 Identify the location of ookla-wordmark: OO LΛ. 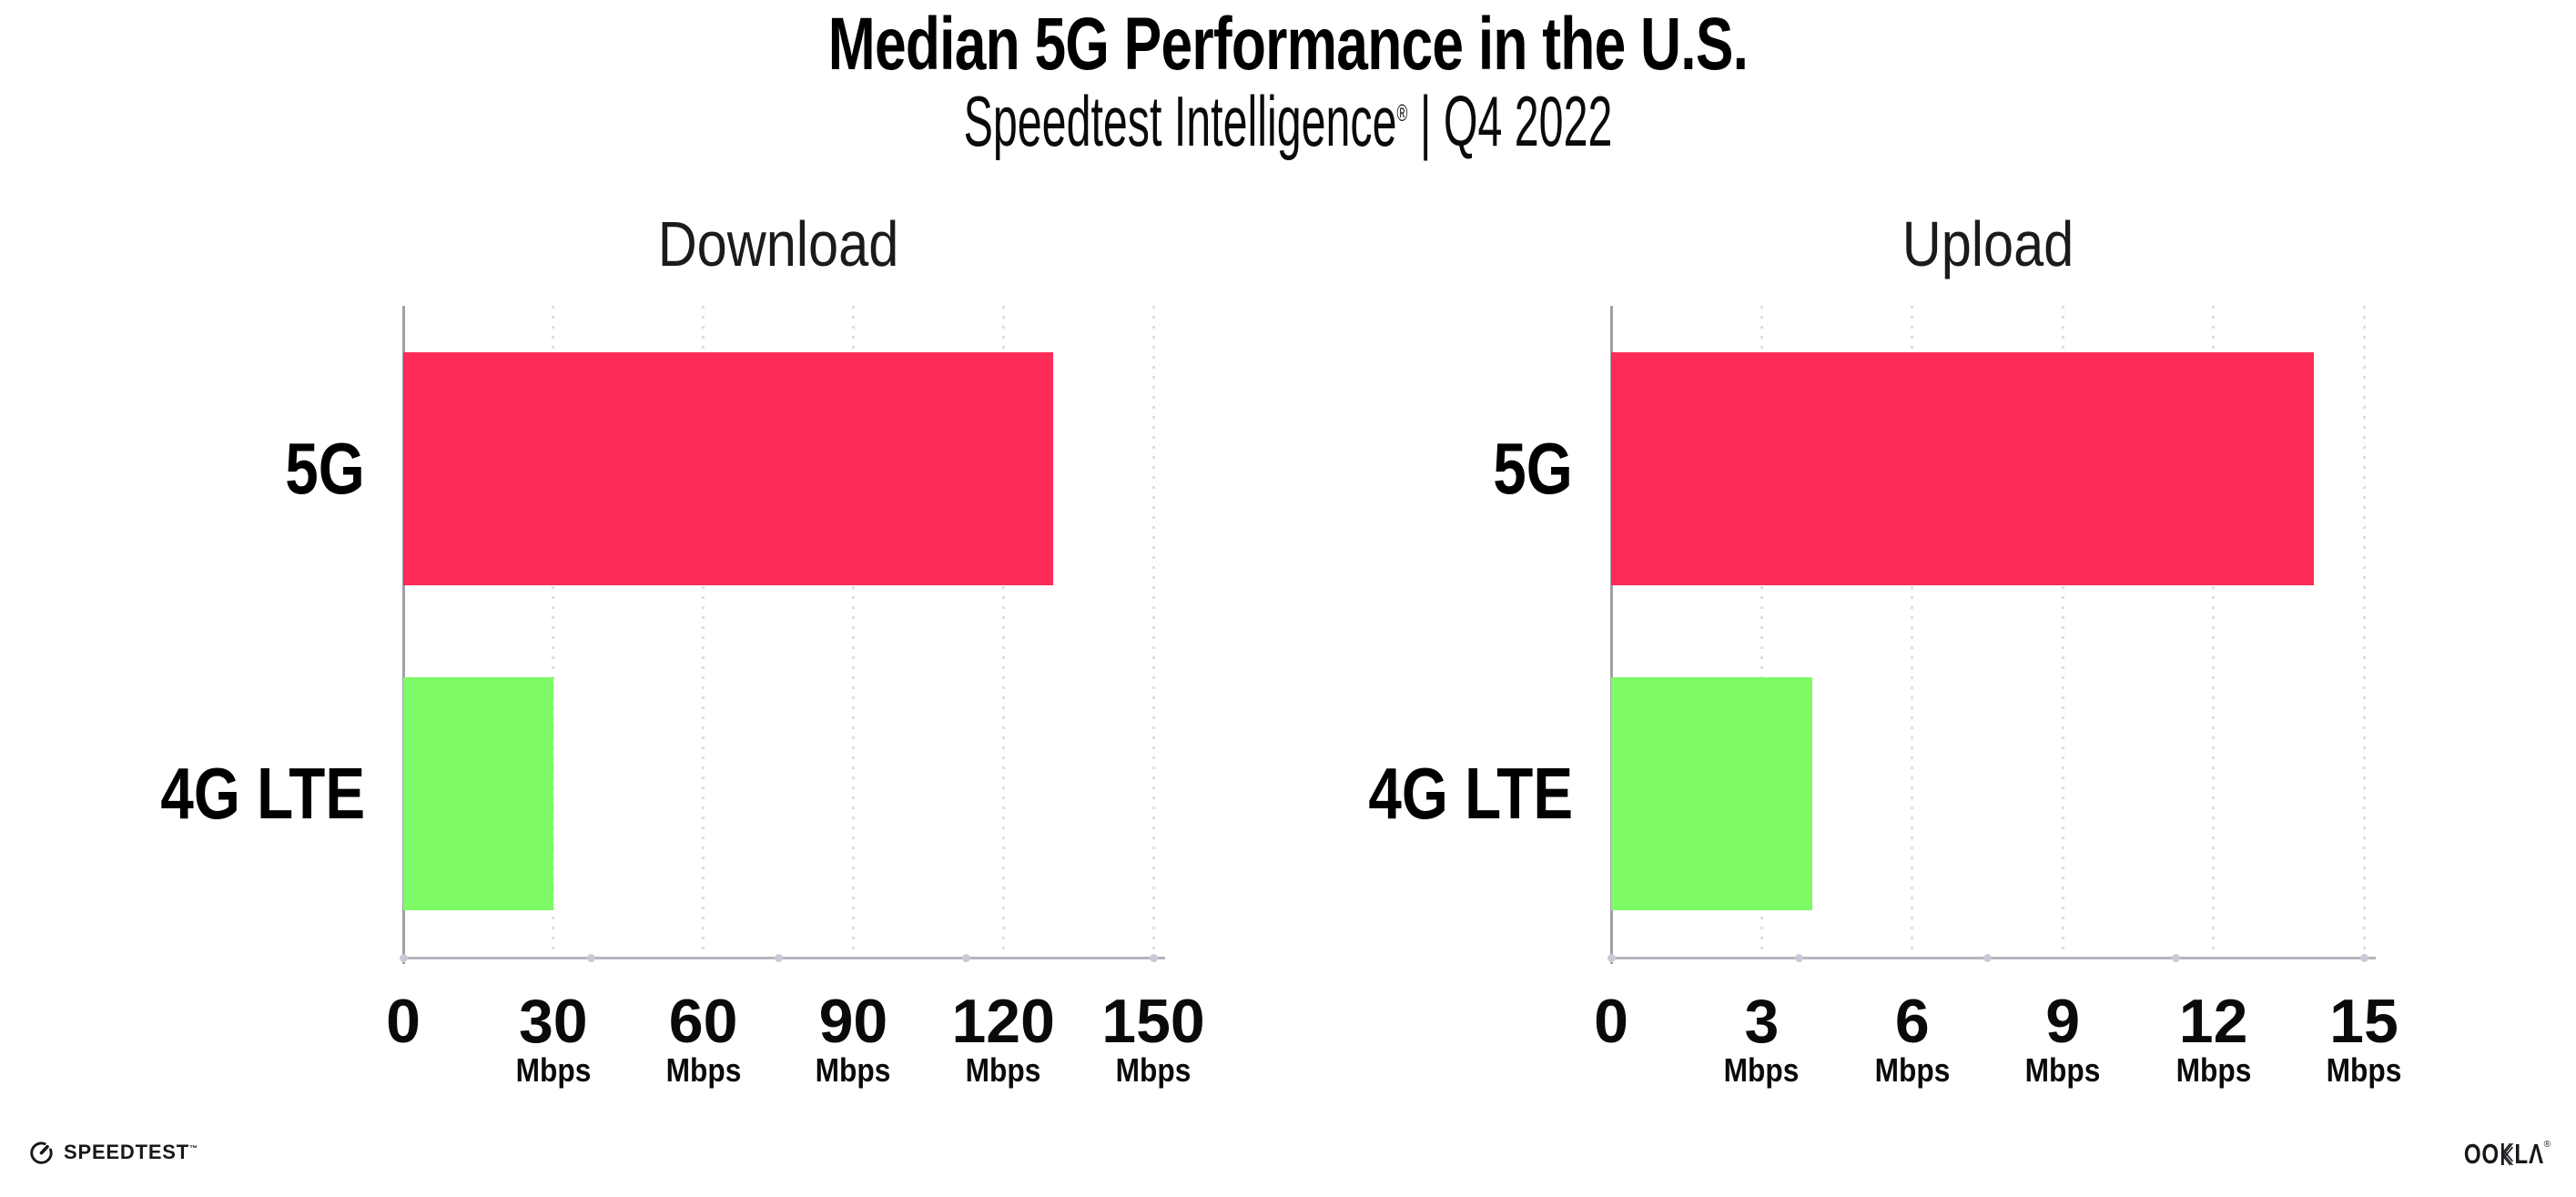
(2504, 1154).